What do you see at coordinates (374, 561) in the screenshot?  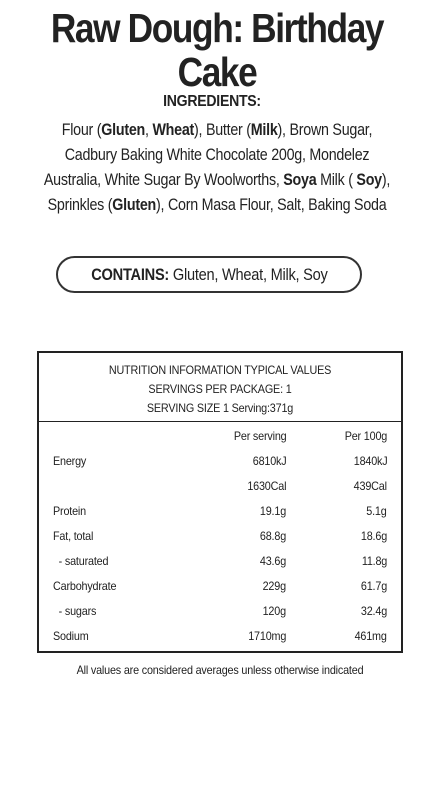 I see `nutrient-per-100g: 11.8g` at bounding box center [374, 561].